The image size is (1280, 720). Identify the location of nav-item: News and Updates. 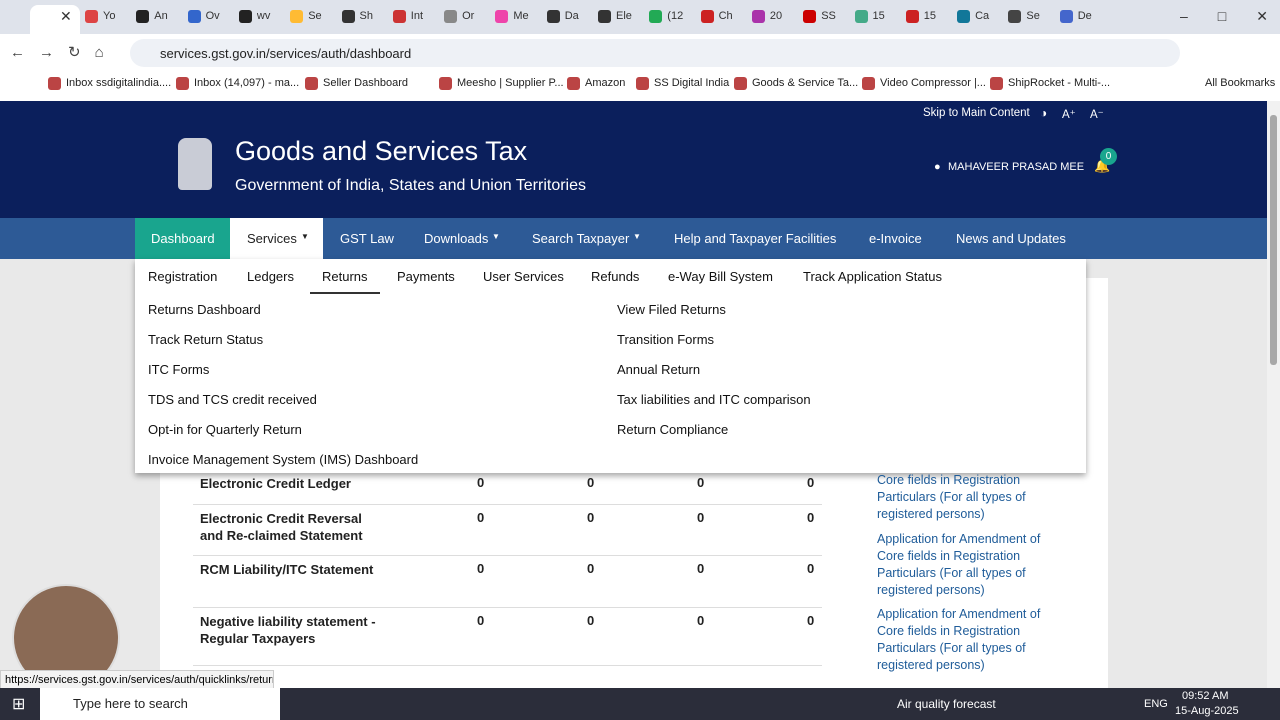
(1011, 238).